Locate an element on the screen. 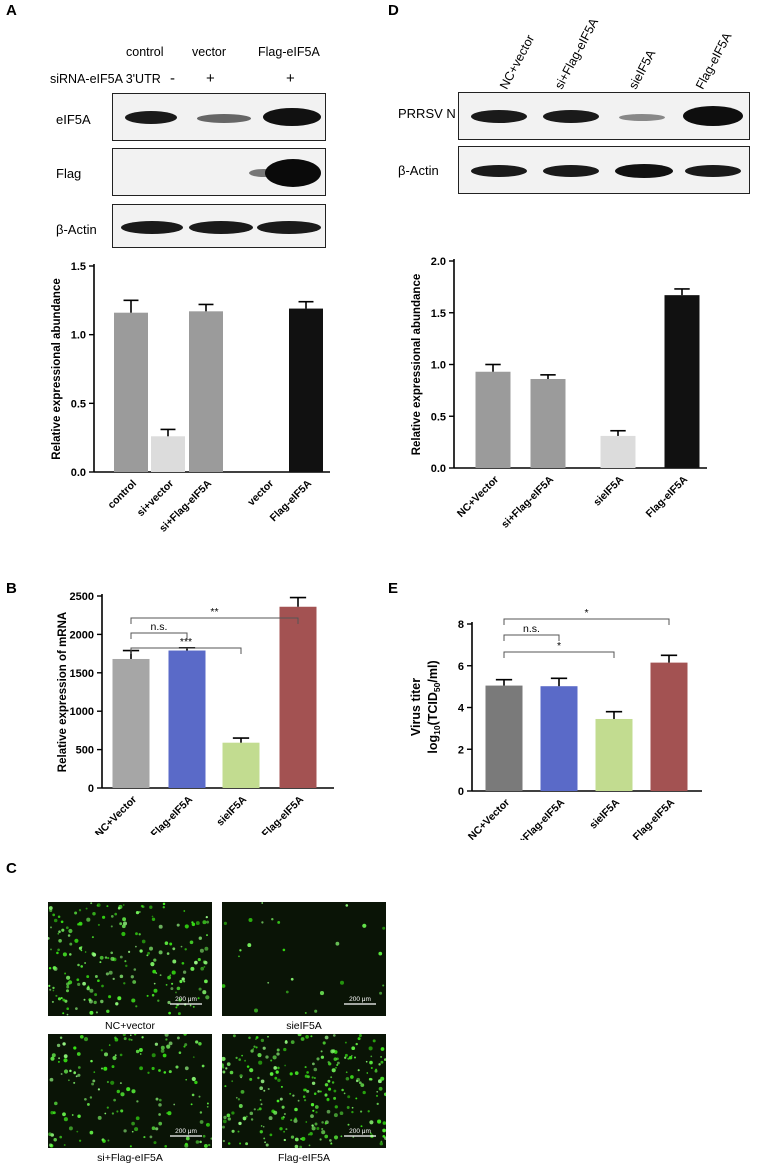 This screenshot has width=765, height=1166. micrograph-caption-si-flag-eif5a: si+Flag-eIF5A is located at coordinates (130, 1158).